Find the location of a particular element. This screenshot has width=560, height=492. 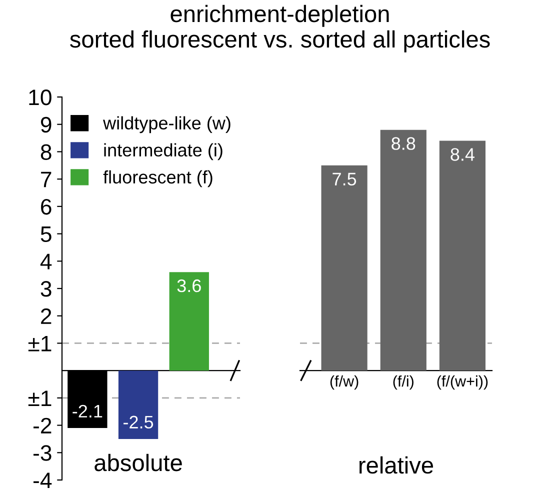

chart-title: enrichment-depletion sorted fluorescent vs. sorted all particles is located at coordinates (280, 28).